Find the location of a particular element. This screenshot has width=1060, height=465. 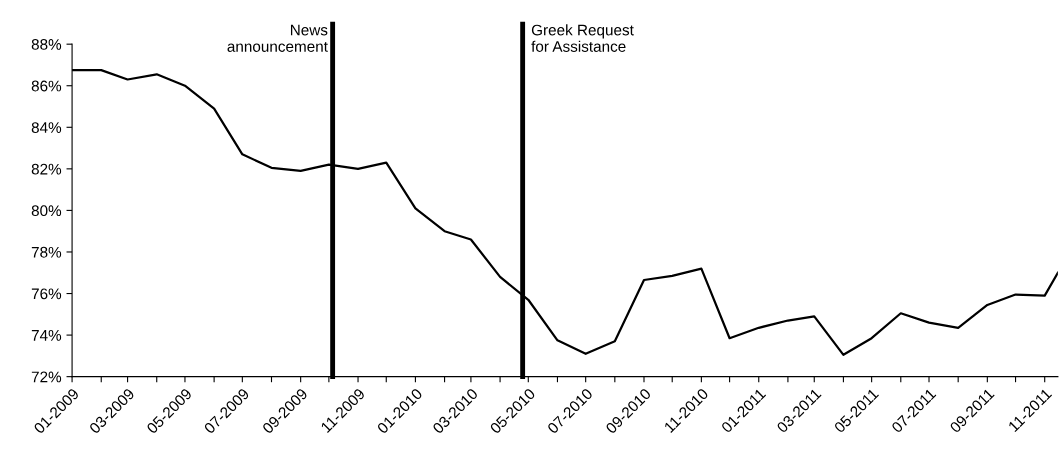

ref-line-label: News announcement is located at coordinates (277, 38).